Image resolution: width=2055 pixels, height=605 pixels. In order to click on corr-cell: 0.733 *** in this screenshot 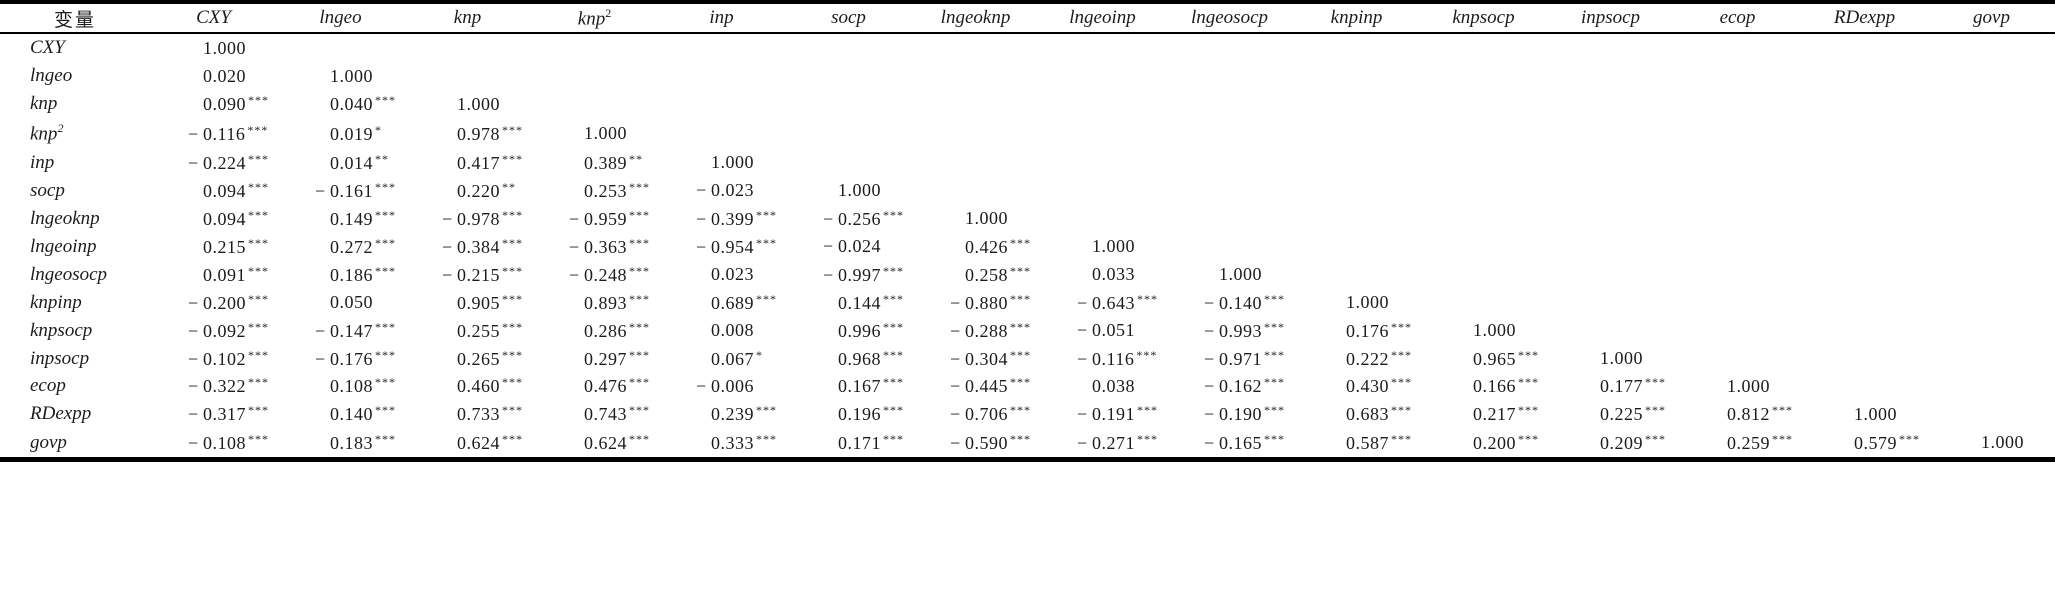, I will do `click(467, 414)`.